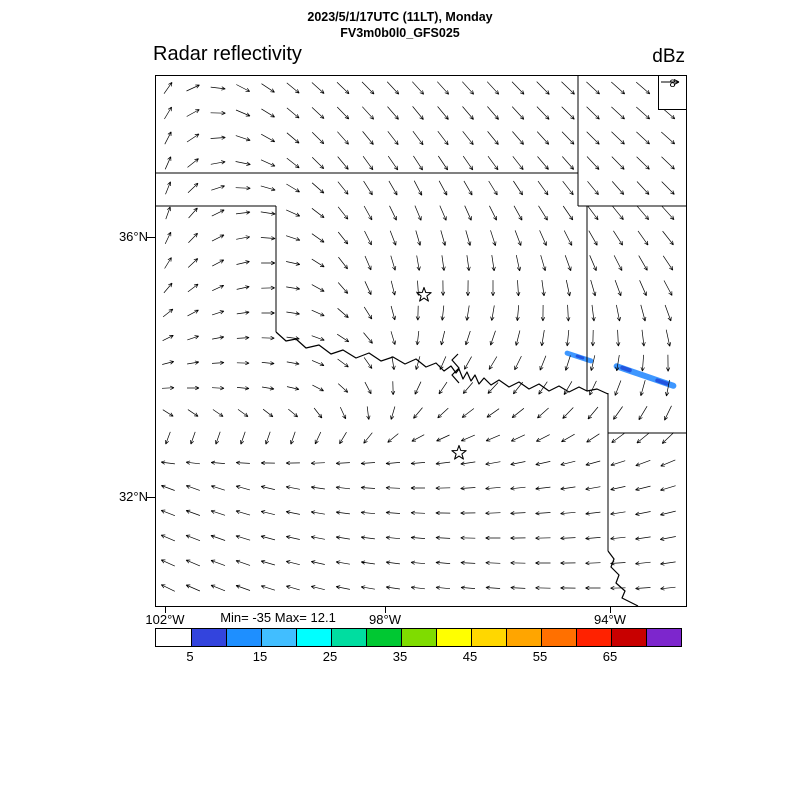  Describe the element at coordinates (540, 656) in the screenshot. I see `colorbar-tick-label: 55` at that location.